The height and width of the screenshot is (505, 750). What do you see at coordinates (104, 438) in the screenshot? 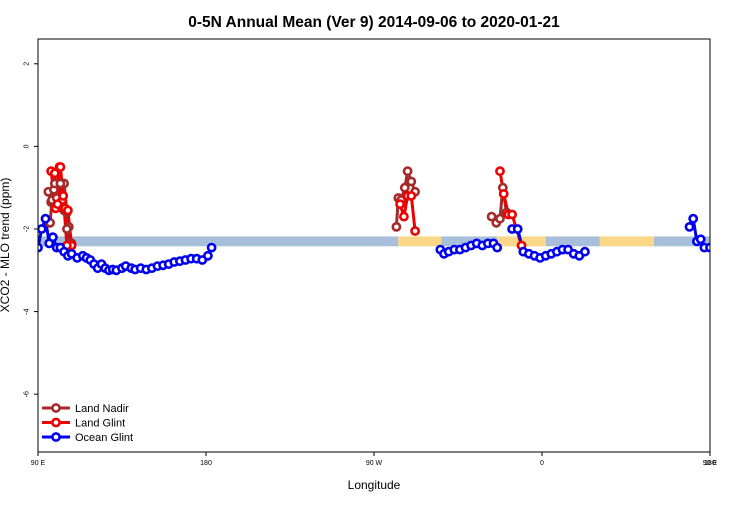
I see `legend-label: Ocean Glint` at bounding box center [104, 438].